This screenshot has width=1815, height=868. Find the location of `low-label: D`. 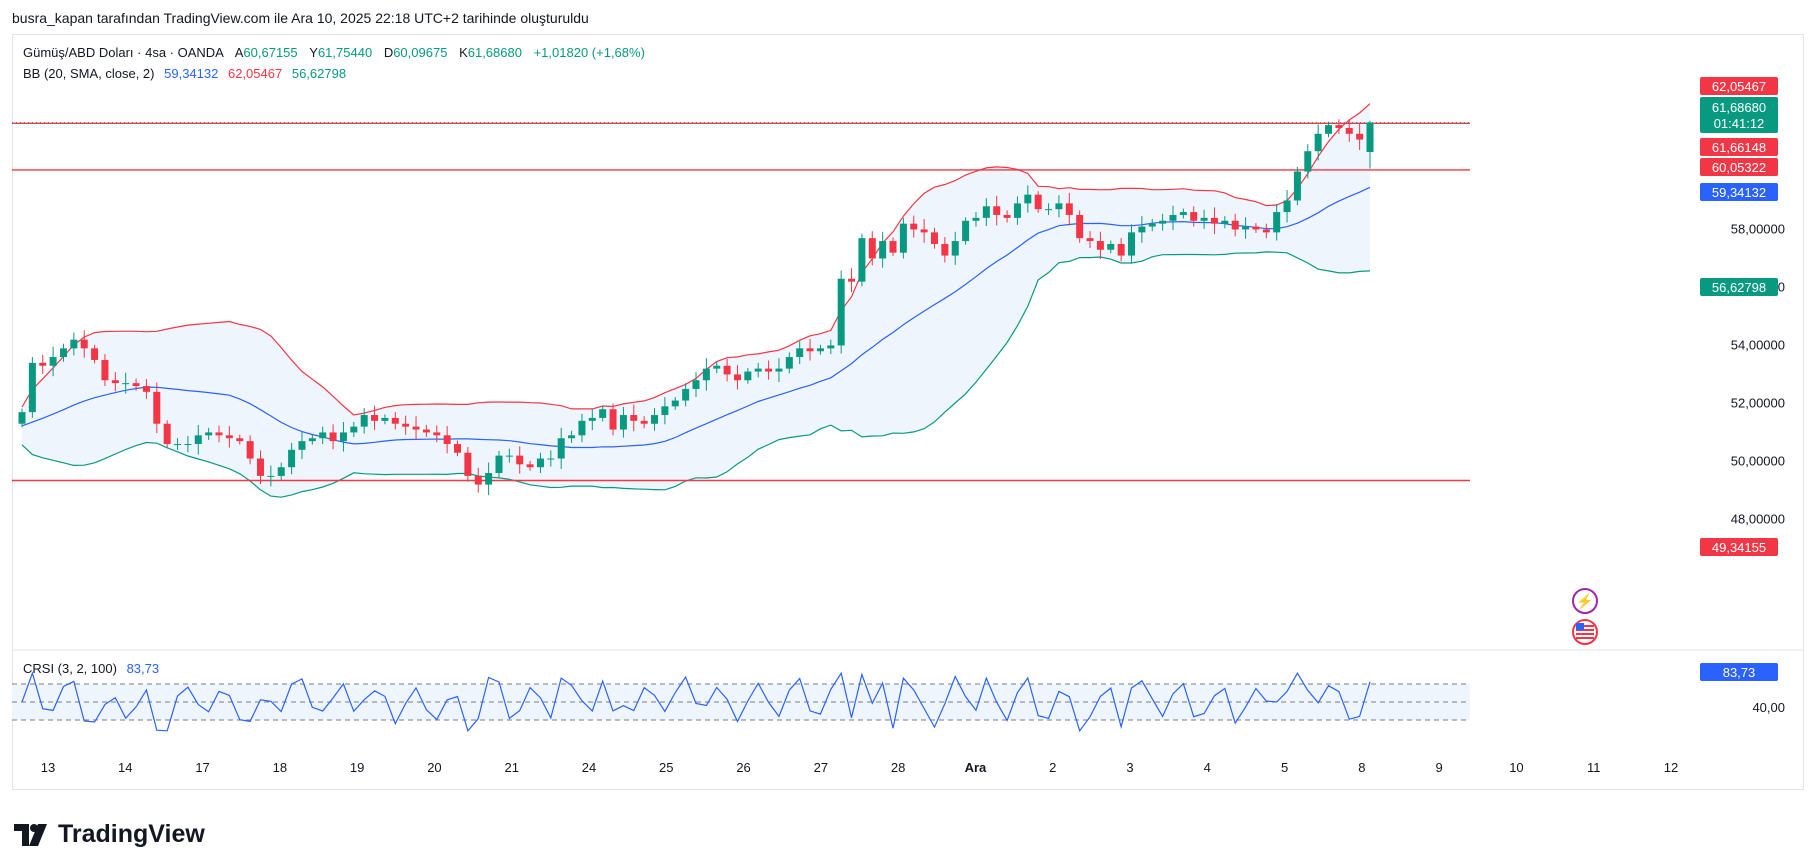

low-label: D is located at coordinates (388, 52).